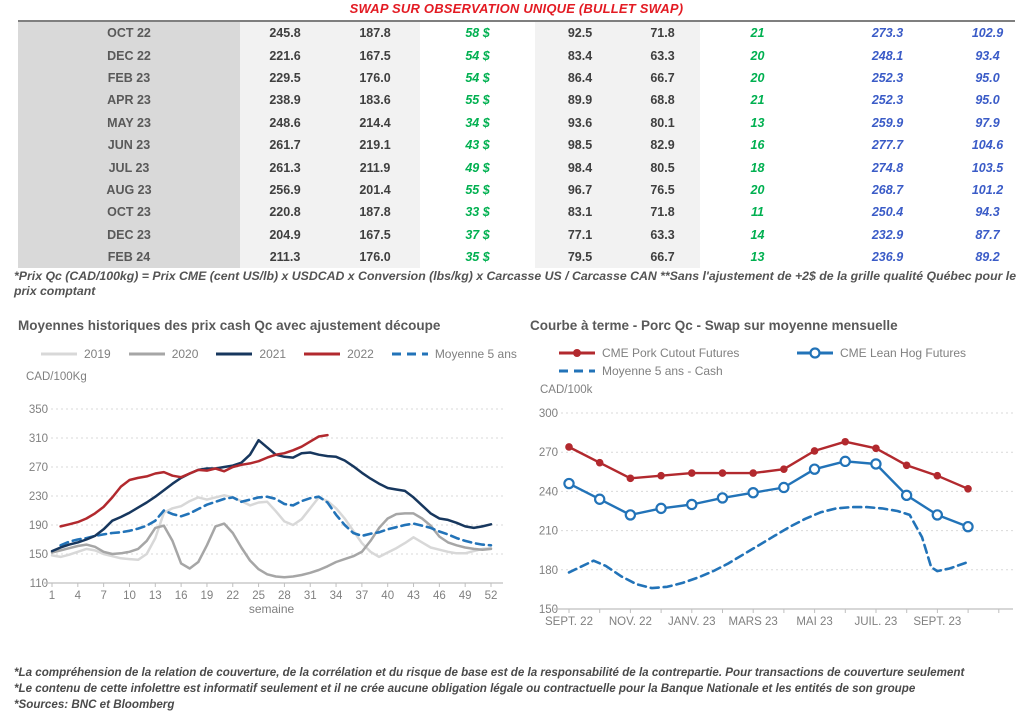  Describe the element at coordinates (207, 596) in the screenshot. I see `svg-text: 19` at that location.